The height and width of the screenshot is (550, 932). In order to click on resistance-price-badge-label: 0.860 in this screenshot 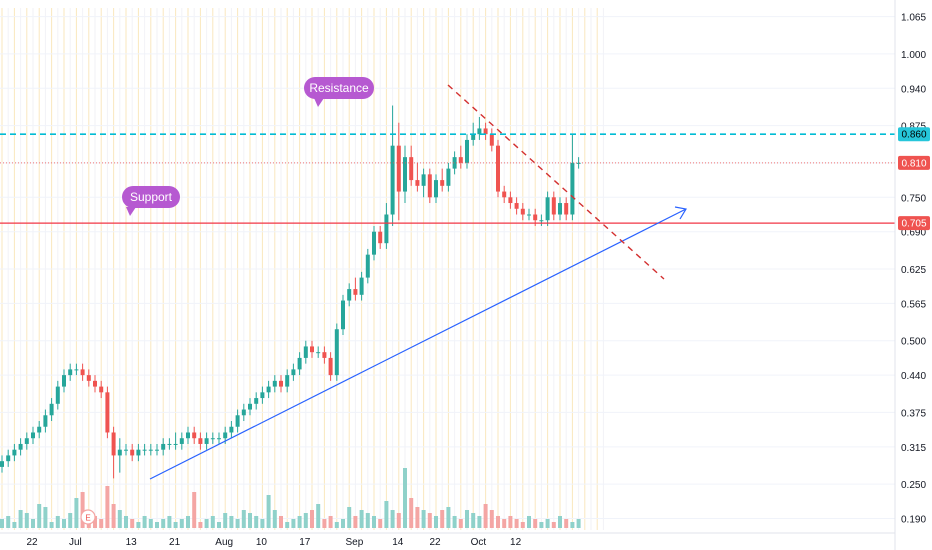, I will do `click(913, 135)`.